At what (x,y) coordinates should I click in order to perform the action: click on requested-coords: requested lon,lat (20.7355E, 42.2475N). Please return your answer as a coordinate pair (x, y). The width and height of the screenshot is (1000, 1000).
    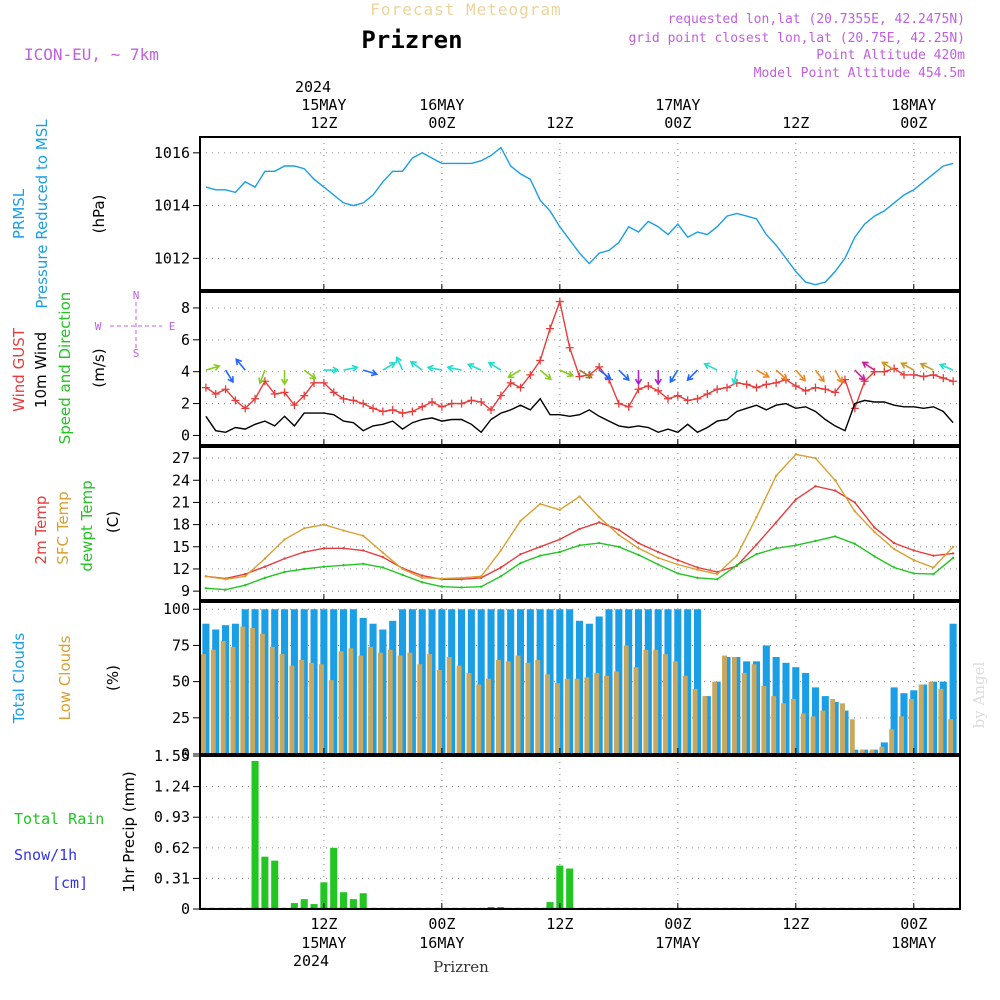
    Looking at the image, I should click on (816, 19).